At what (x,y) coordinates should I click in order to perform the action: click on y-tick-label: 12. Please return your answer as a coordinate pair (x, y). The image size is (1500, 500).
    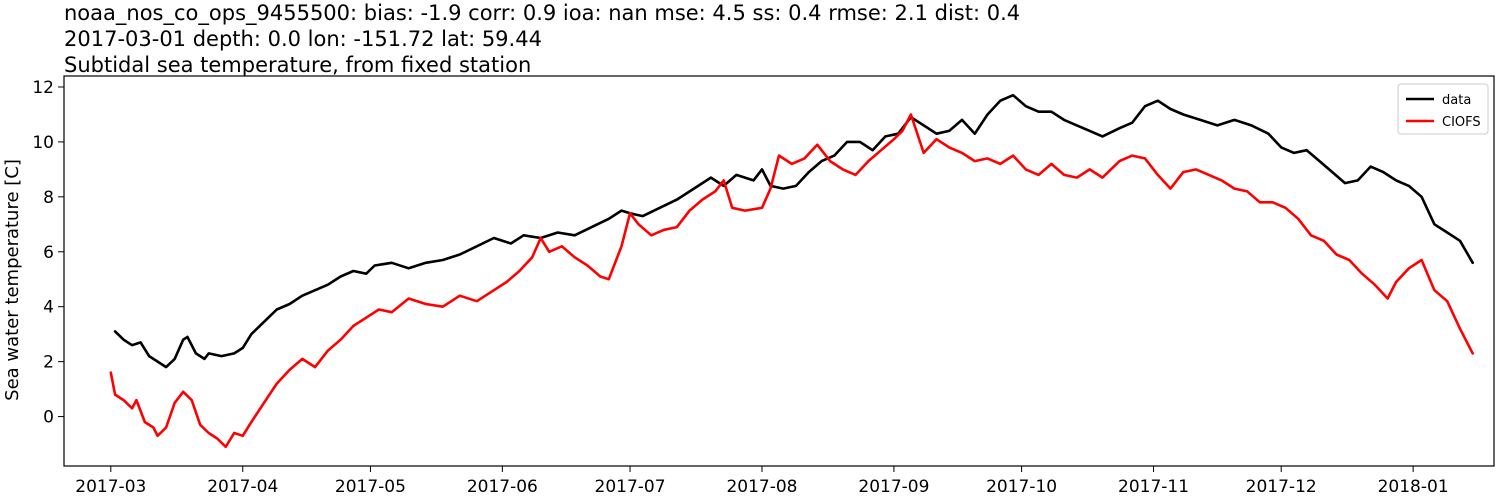
    Looking at the image, I should click on (43, 88).